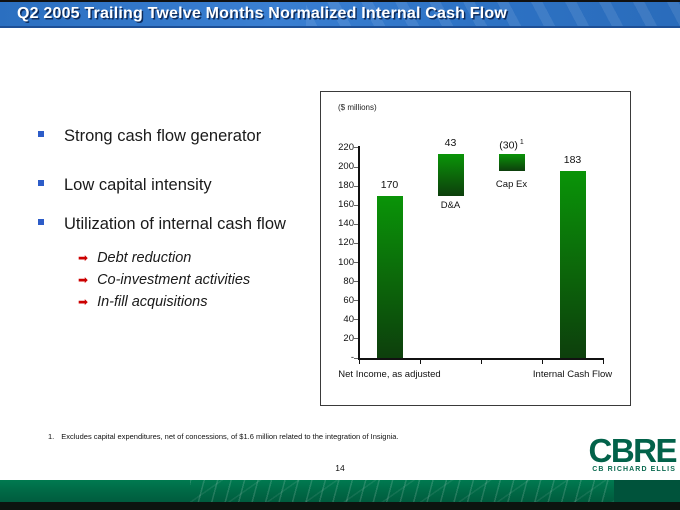  I want to click on y-tick-label: 200, so click(346, 166).